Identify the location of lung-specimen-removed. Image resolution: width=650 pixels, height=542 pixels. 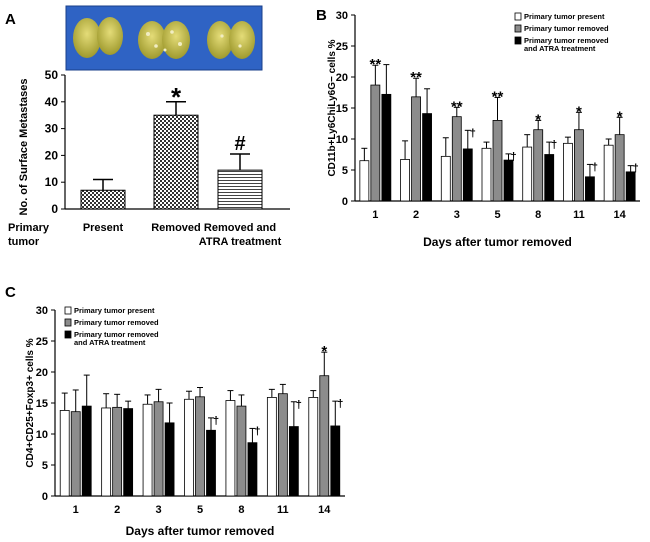
(164, 40).